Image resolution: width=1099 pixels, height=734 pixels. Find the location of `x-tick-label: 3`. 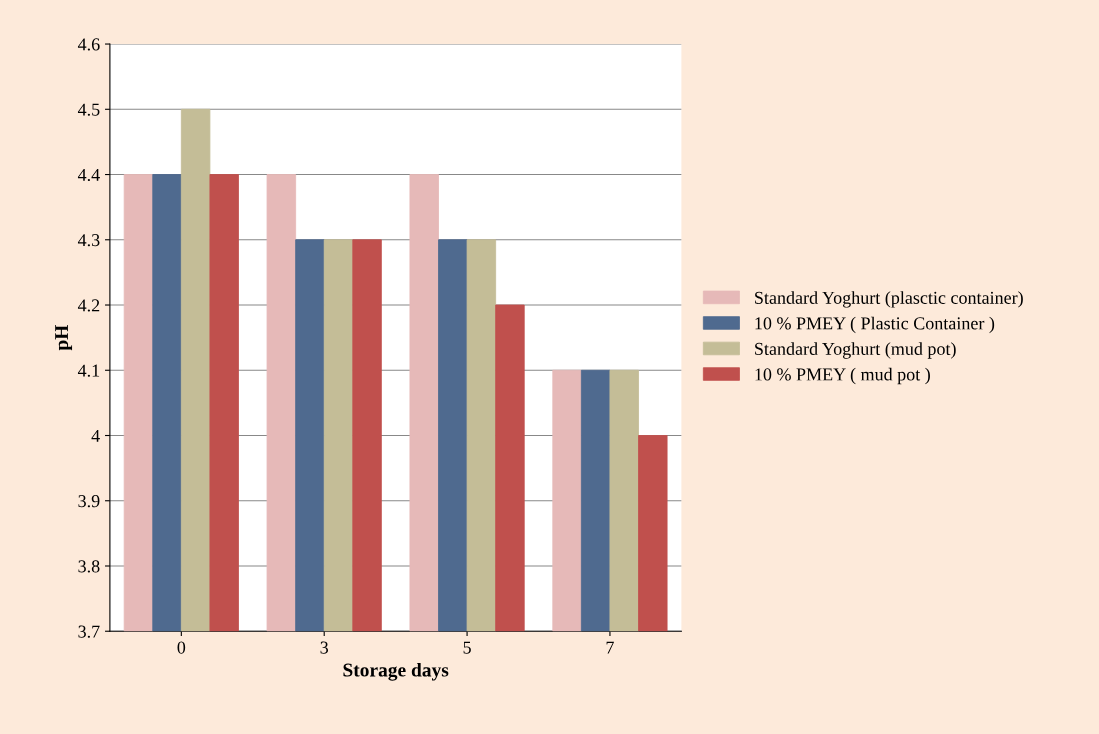

x-tick-label: 3 is located at coordinates (324, 647).